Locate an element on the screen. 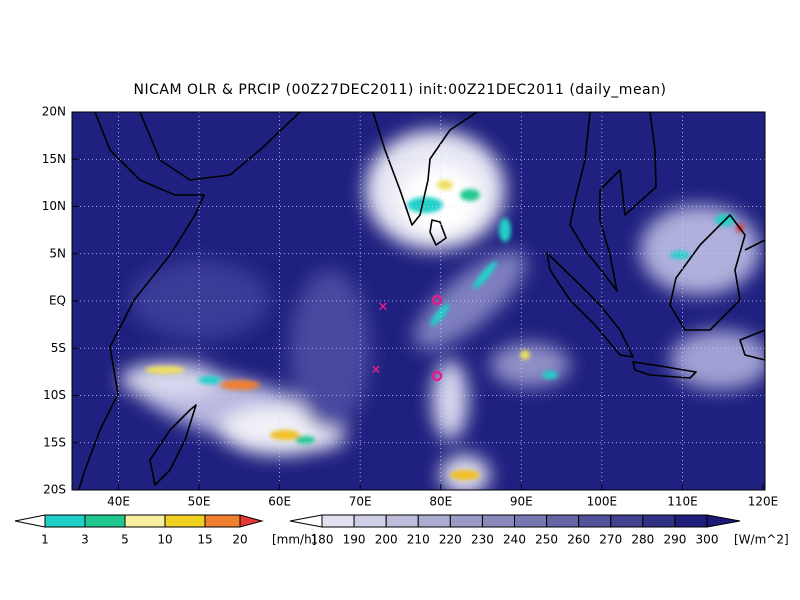 Image resolution: width=800 pixels, height=600 pixels. colorbar-label: 180 is located at coordinates (322, 540).